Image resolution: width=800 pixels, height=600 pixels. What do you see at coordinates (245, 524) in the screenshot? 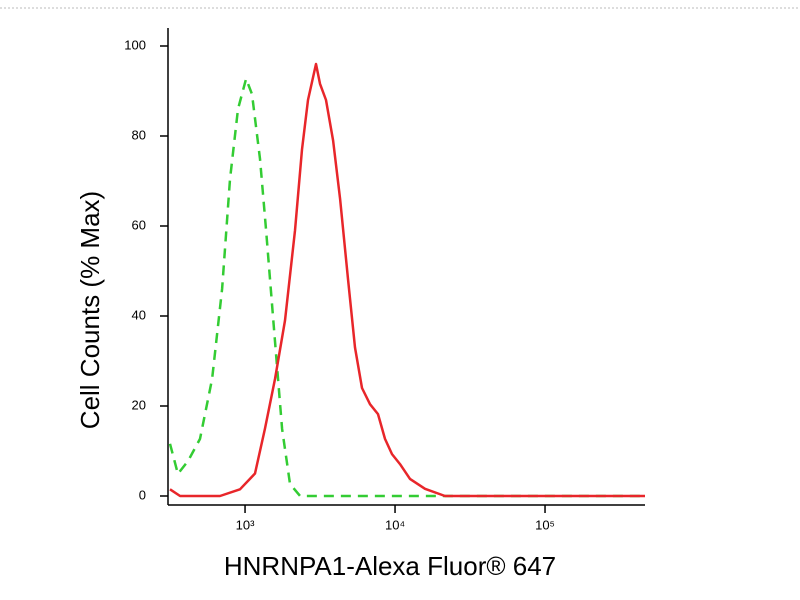
I see `x-tick-label: 10³` at bounding box center [245, 524].